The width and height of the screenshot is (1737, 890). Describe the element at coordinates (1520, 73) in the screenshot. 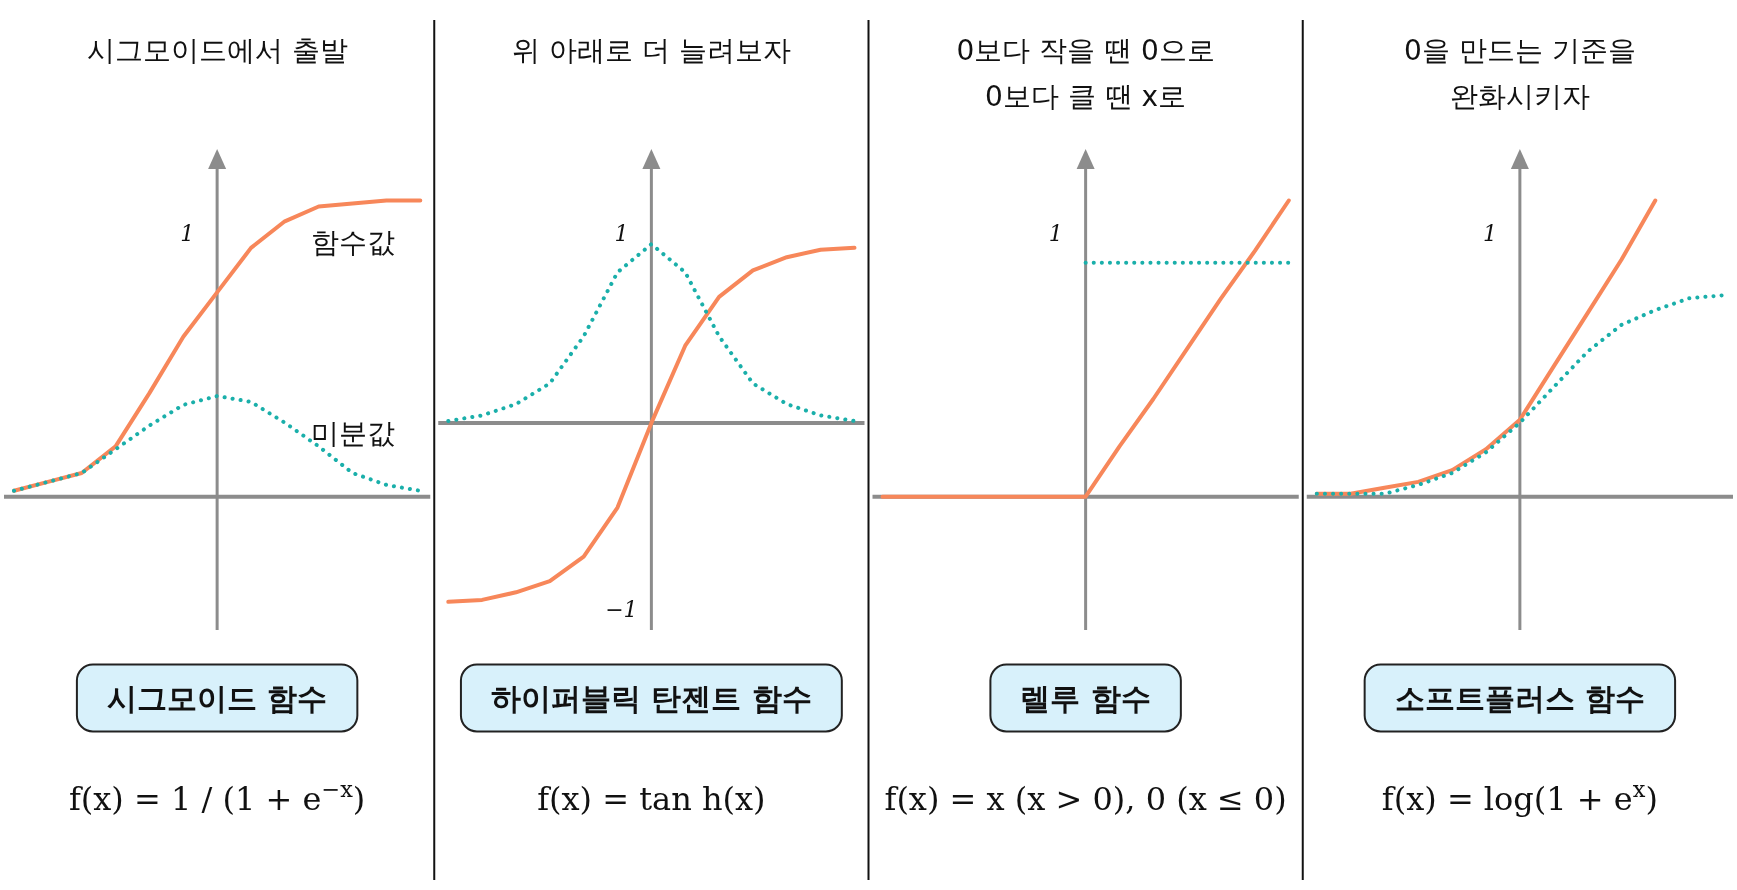

I see `chart-title: 0을 만드는 기준을 완화시키자` at that location.